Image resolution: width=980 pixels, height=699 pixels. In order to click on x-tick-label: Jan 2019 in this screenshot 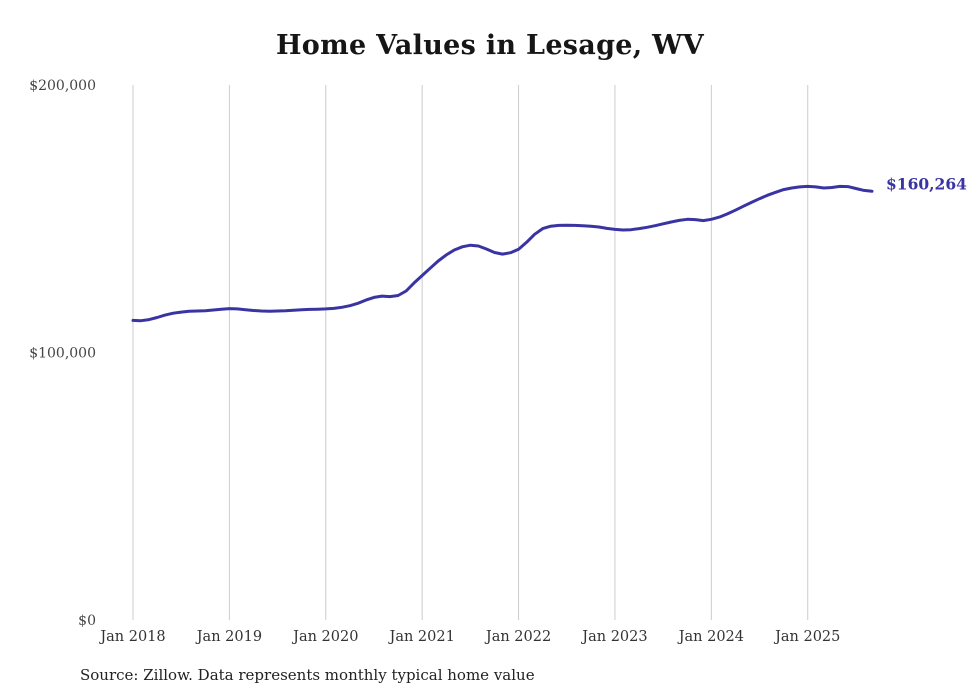, I will do `click(228, 637)`.